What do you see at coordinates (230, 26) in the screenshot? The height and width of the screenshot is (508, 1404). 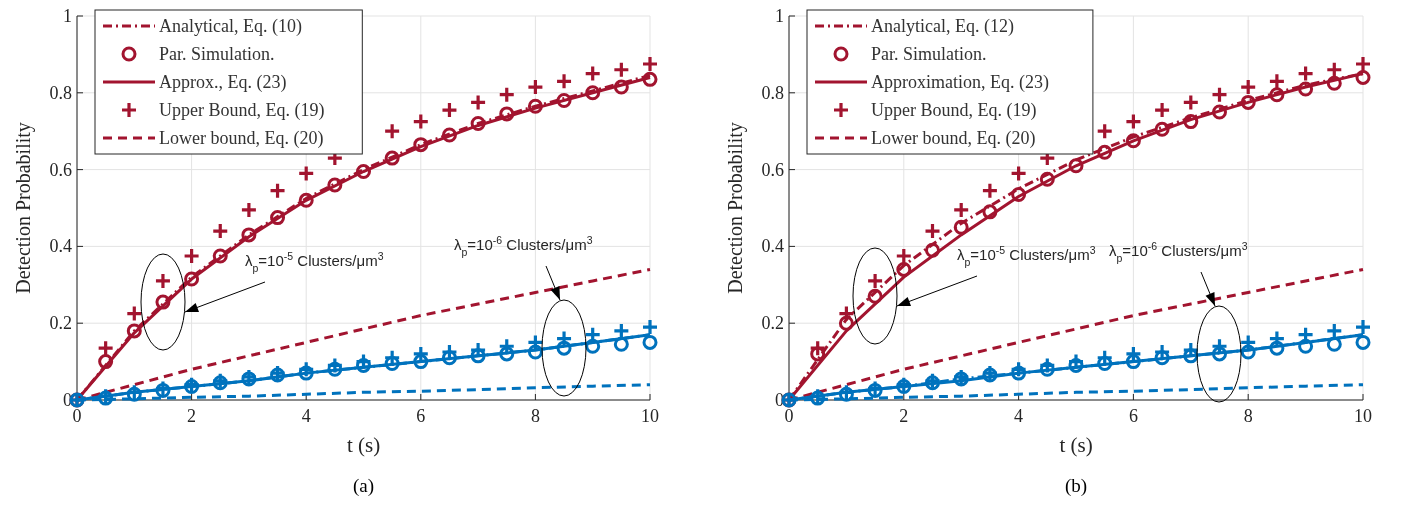 I see `legend-label: Analytical, Eq. (10)` at bounding box center [230, 26].